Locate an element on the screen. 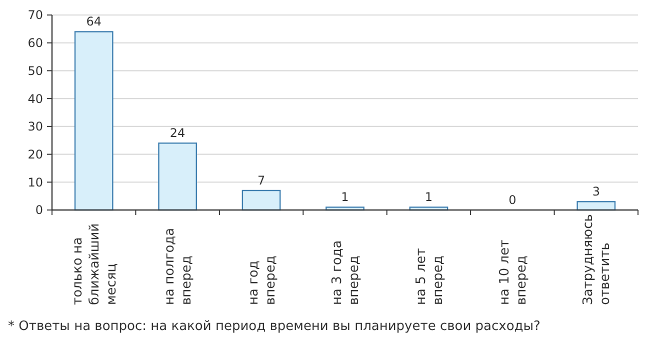 This screenshot has width=650, height=346. y-tick-label: 30 is located at coordinates (35, 127).